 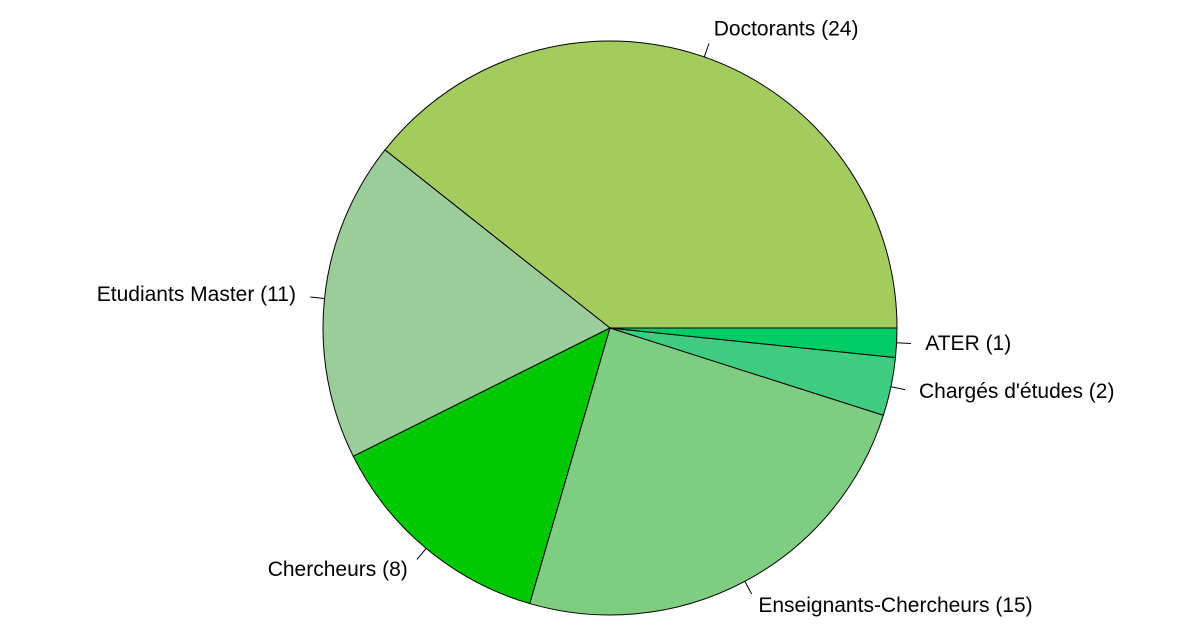 I want to click on slice-label: Enseignants-Chercheurs (15), so click(x=895, y=605).